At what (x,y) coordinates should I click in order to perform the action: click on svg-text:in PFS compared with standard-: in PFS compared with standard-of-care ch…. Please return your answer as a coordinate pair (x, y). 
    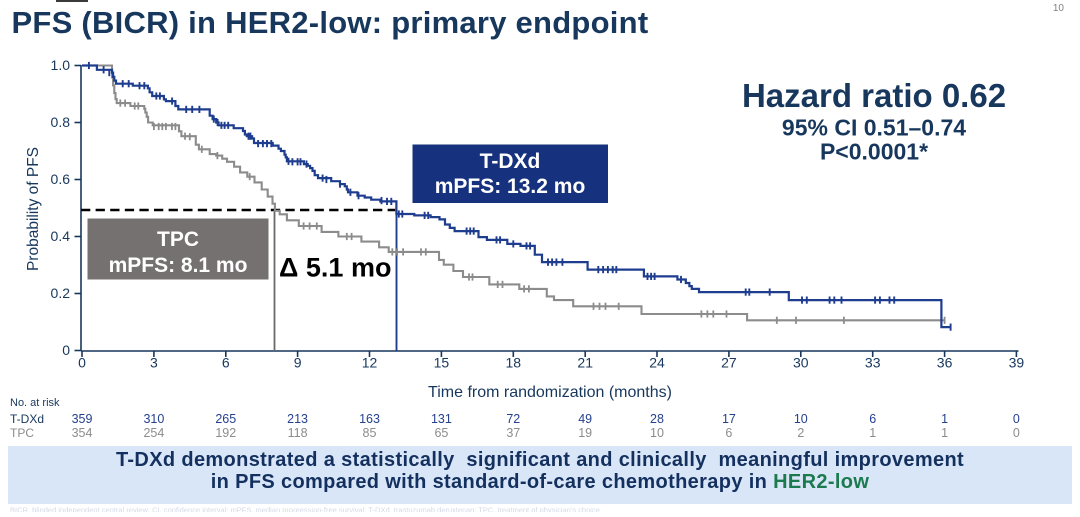
    Looking at the image, I should click on (540, 482).